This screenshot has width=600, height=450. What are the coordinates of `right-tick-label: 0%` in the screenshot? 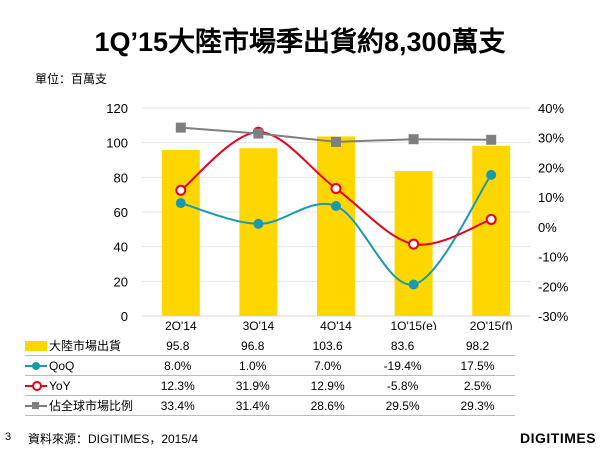 It's located at (547, 227).